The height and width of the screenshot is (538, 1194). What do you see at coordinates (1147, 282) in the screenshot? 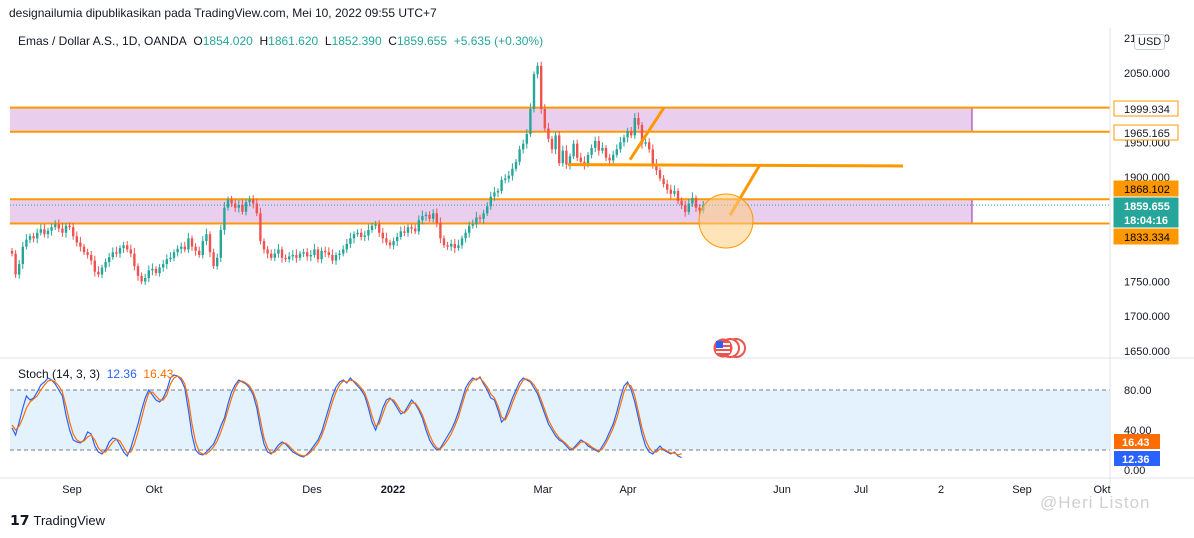
I see `price-tick-label: 1750.000` at bounding box center [1147, 282].